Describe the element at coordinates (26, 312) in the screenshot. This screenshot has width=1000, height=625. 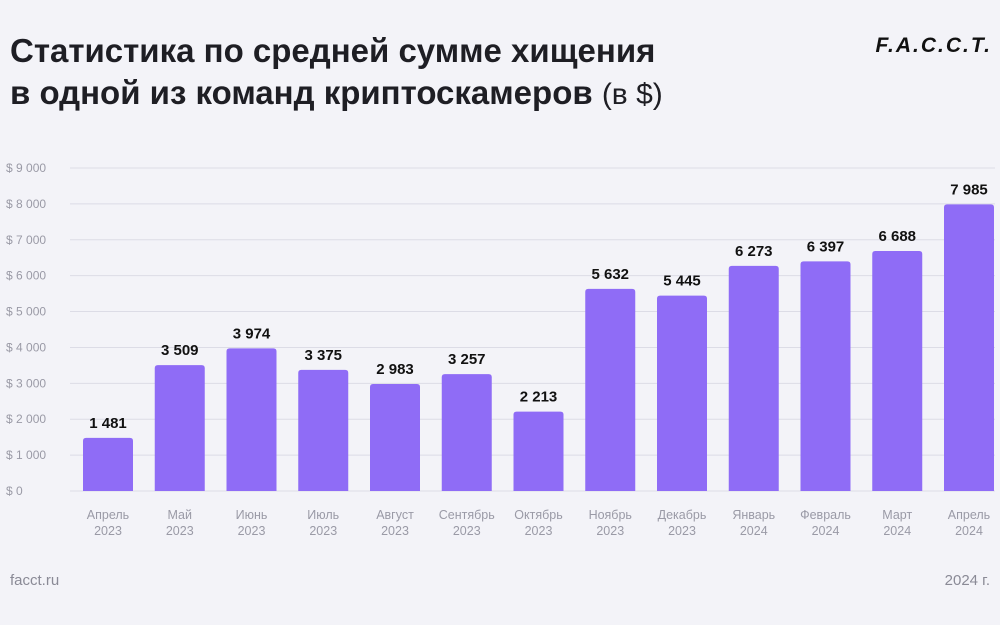
I see `y-tick-label: $ 5 000` at that location.